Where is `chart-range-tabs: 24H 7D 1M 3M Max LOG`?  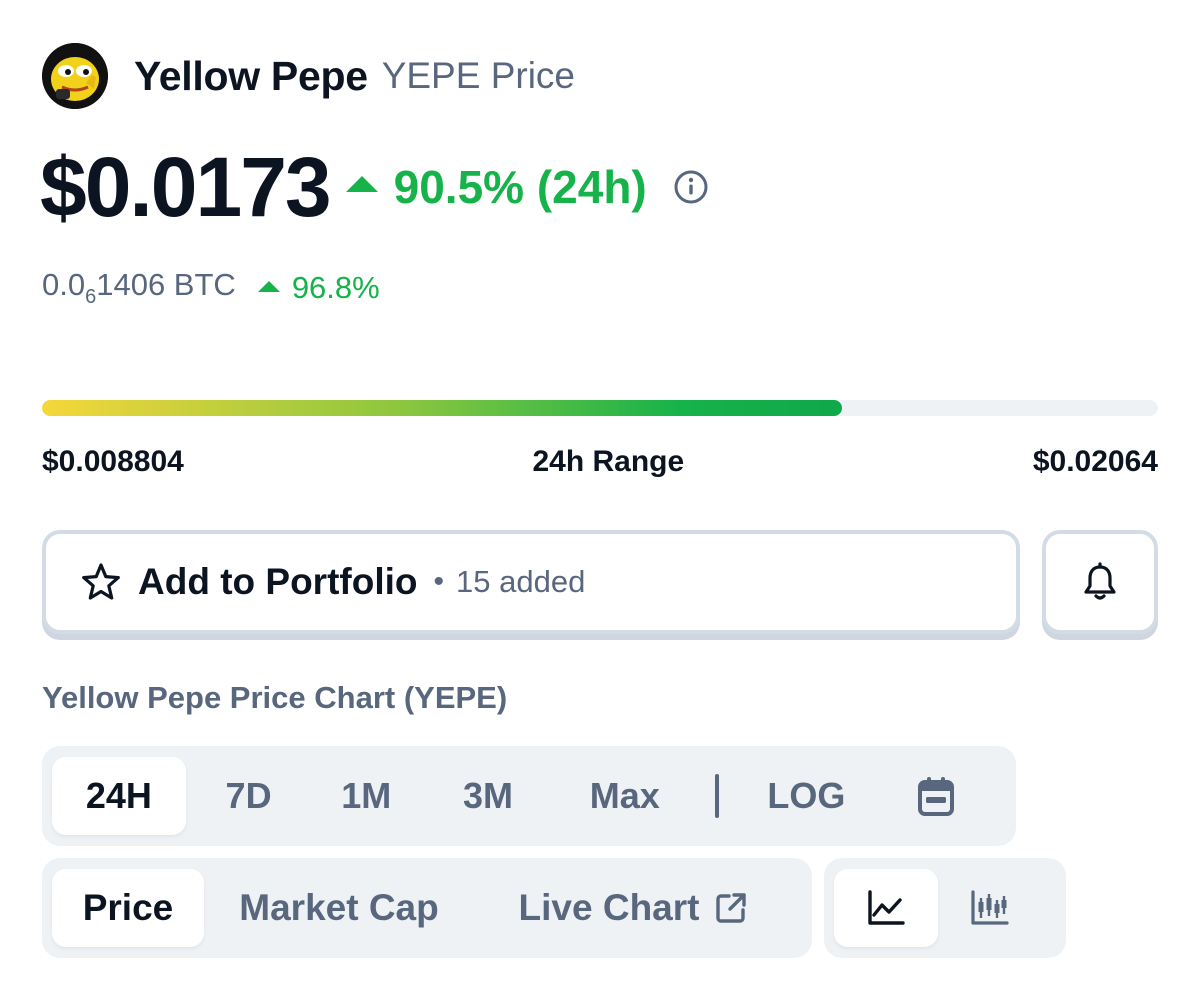
chart-range-tabs: 24H 7D 1M 3M Max LOG is located at coordinates (529, 796).